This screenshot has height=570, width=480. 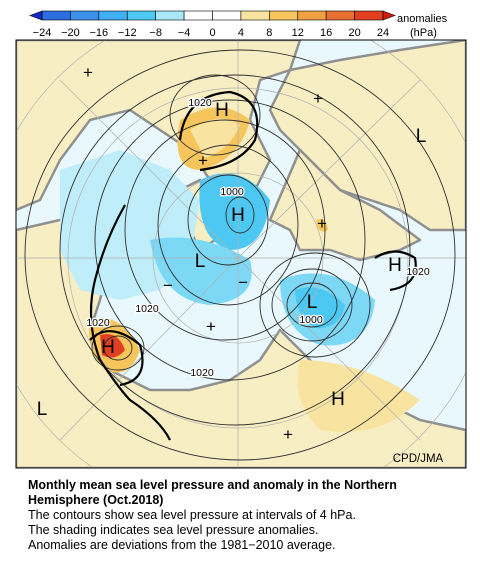 I want to click on colorbar-tick-label: 8, so click(x=269, y=33).